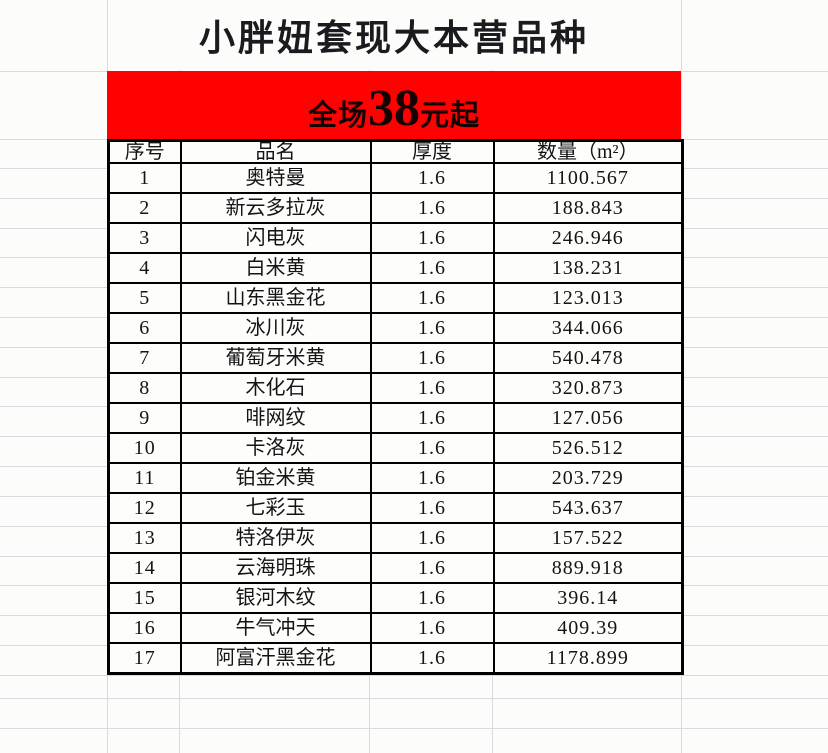 The image size is (828, 753). What do you see at coordinates (588, 267) in the screenshot?
I see `cell-quantity: 138.231` at bounding box center [588, 267].